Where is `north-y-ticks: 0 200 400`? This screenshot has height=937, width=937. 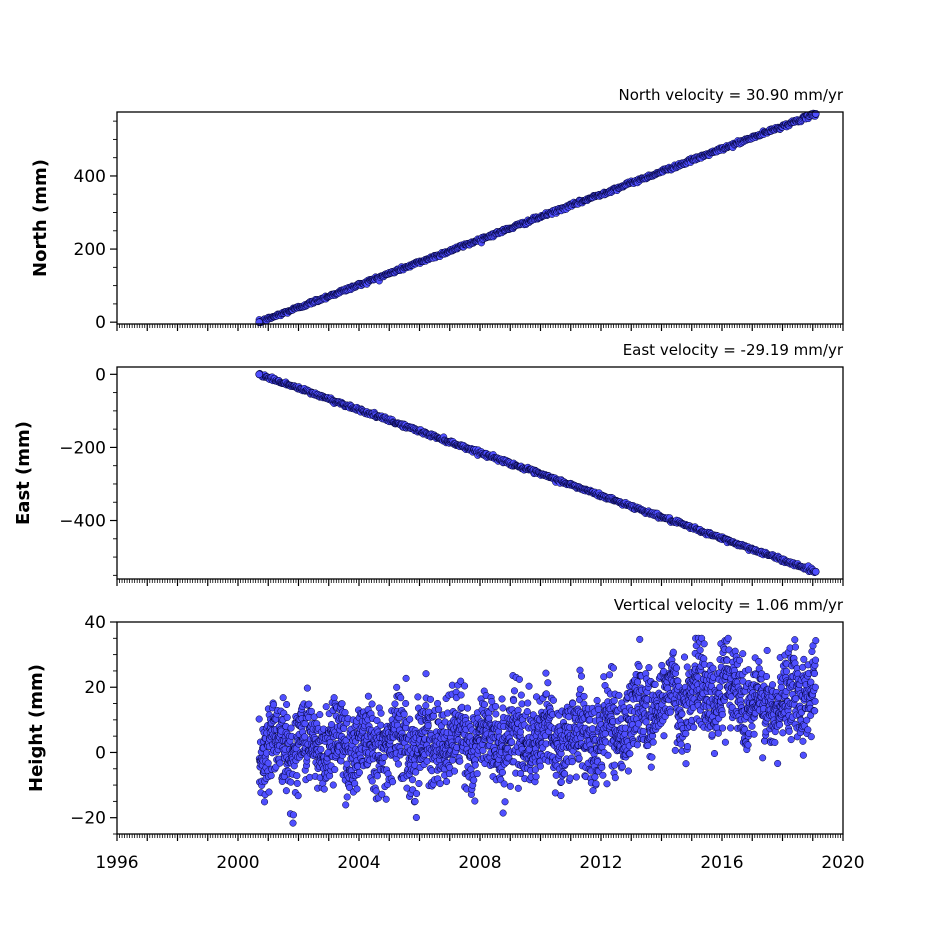 north-y-ticks: 0 200 400 is located at coordinates (95, 226).